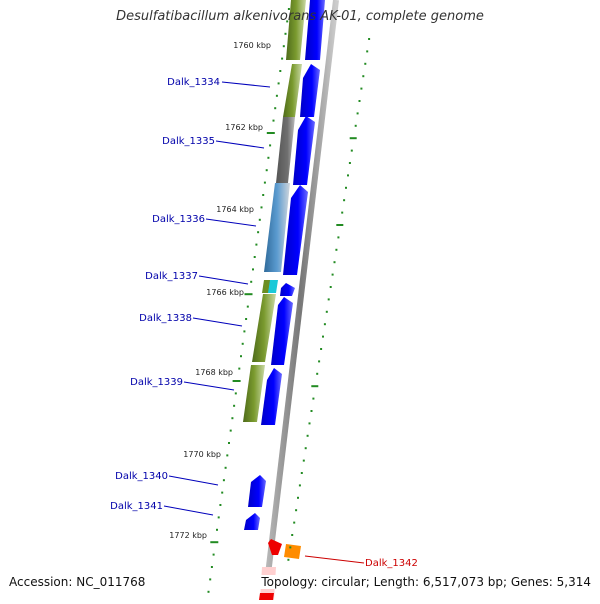 This screenshot has height=604, width=600. I want to click on cog-ring, so click(274, 211).